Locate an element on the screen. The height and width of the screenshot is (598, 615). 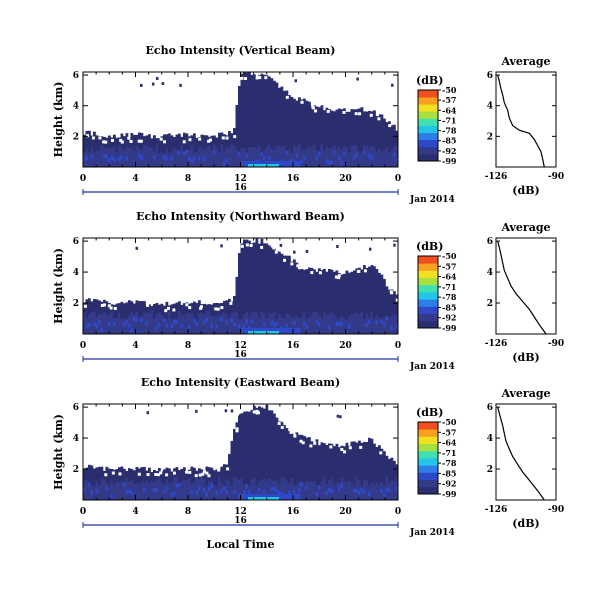
average-profile: Average 6 4 2 -126 -90 (dB) is located at coordinates (524, 292).